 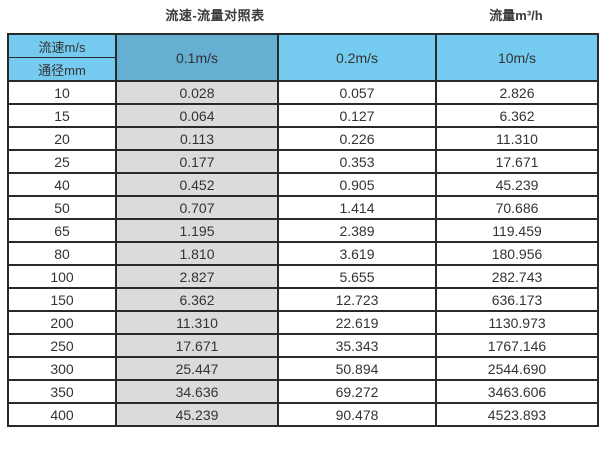 What do you see at coordinates (197, 276) in the screenshot?
I see `flow-value-cell: 2.827` at bounding box center [197, 276].